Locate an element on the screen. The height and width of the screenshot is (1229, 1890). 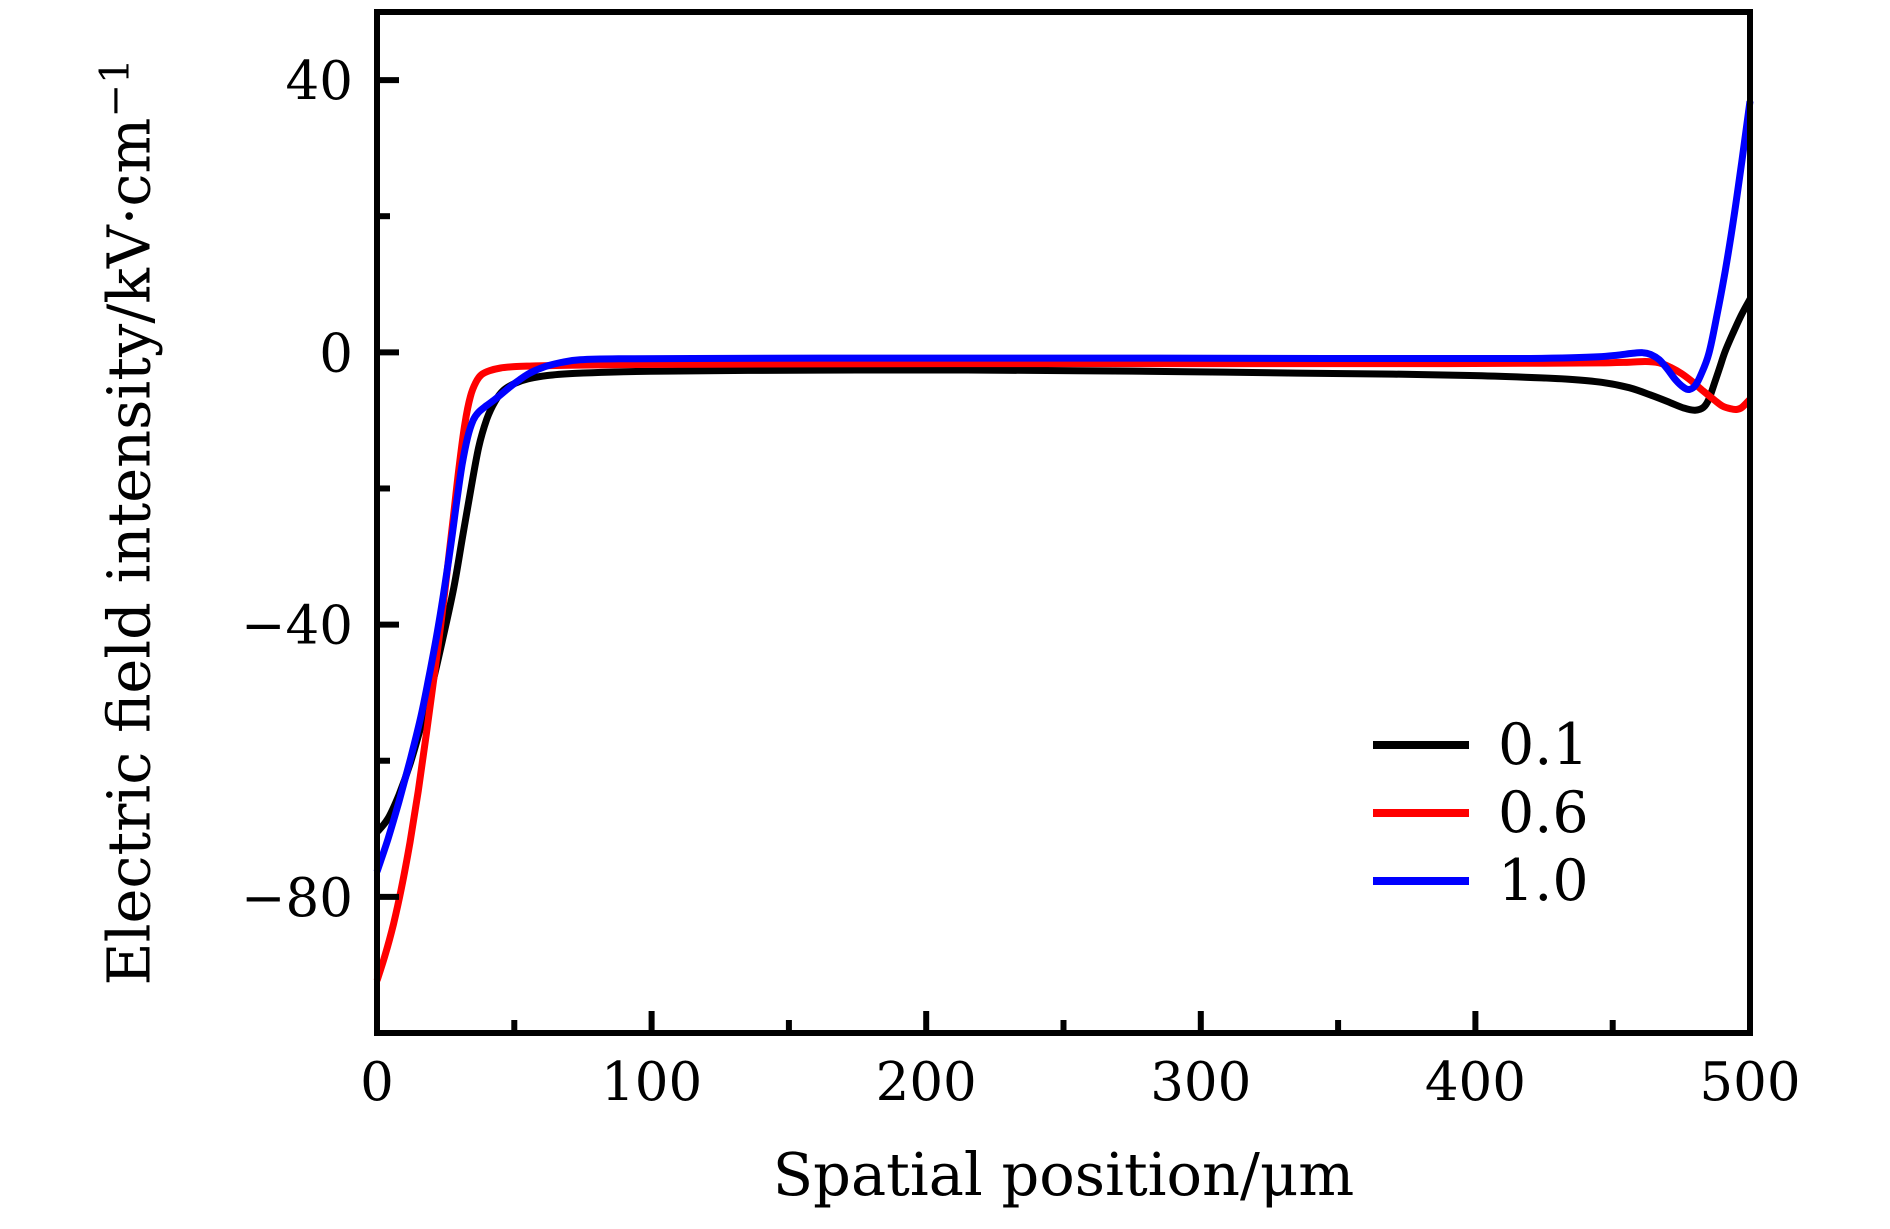
legend: 0.1 0.6 1.0 is located at coordinates (1481, 813).